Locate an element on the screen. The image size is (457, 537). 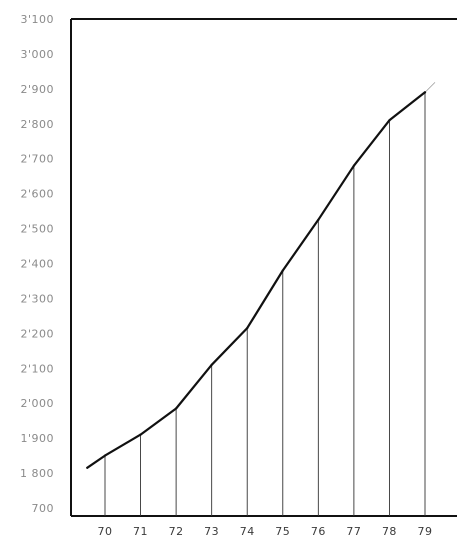
y-tick-label: 2'200 is located at coordinates (37, 333).